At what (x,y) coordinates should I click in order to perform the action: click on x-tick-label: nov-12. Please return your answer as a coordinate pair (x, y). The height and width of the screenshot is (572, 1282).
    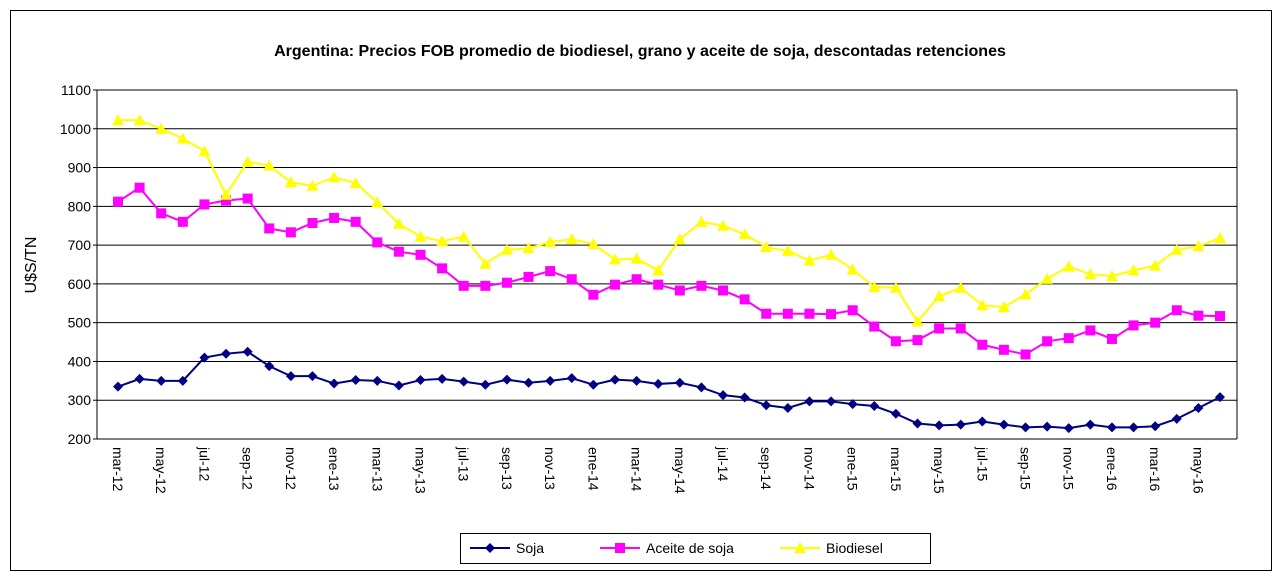
    Looking at the image, I should click on (291, 468).